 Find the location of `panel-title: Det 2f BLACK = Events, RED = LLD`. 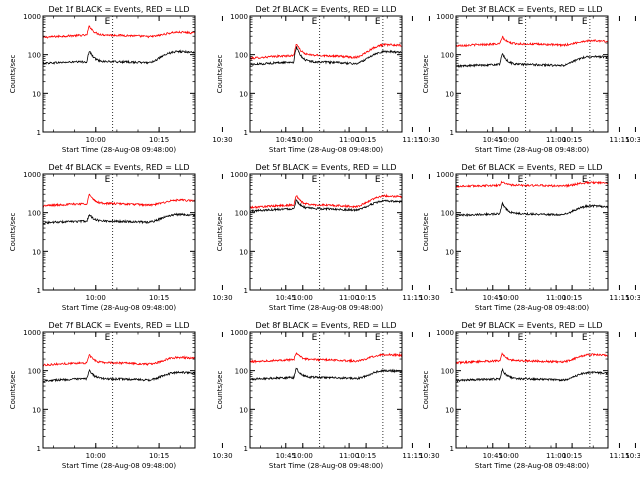

panel-title: Det 2f BLACK = Events, RED = LLD is located at coordinates (325, 9).